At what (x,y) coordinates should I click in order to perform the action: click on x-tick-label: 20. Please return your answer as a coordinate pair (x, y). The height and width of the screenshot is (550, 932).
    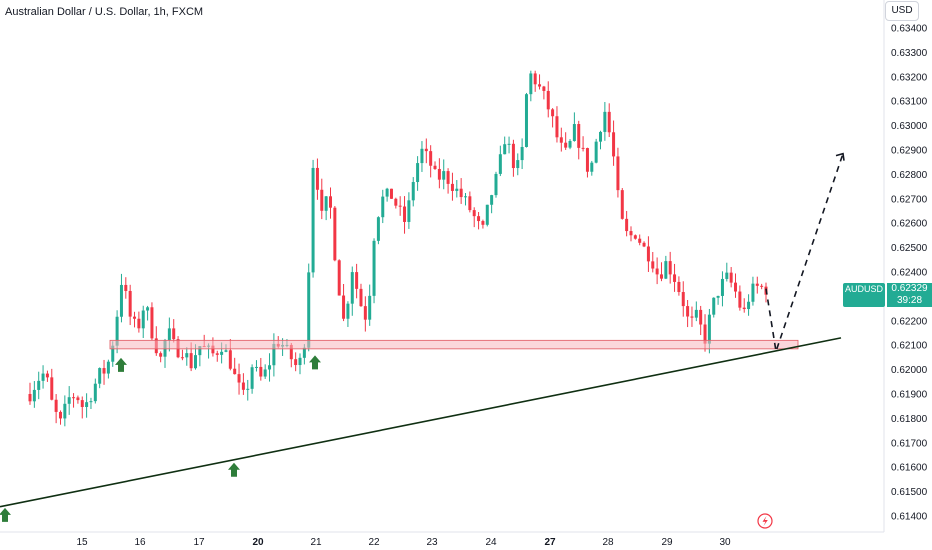
    Looking at the image, I should click on (258, 542).